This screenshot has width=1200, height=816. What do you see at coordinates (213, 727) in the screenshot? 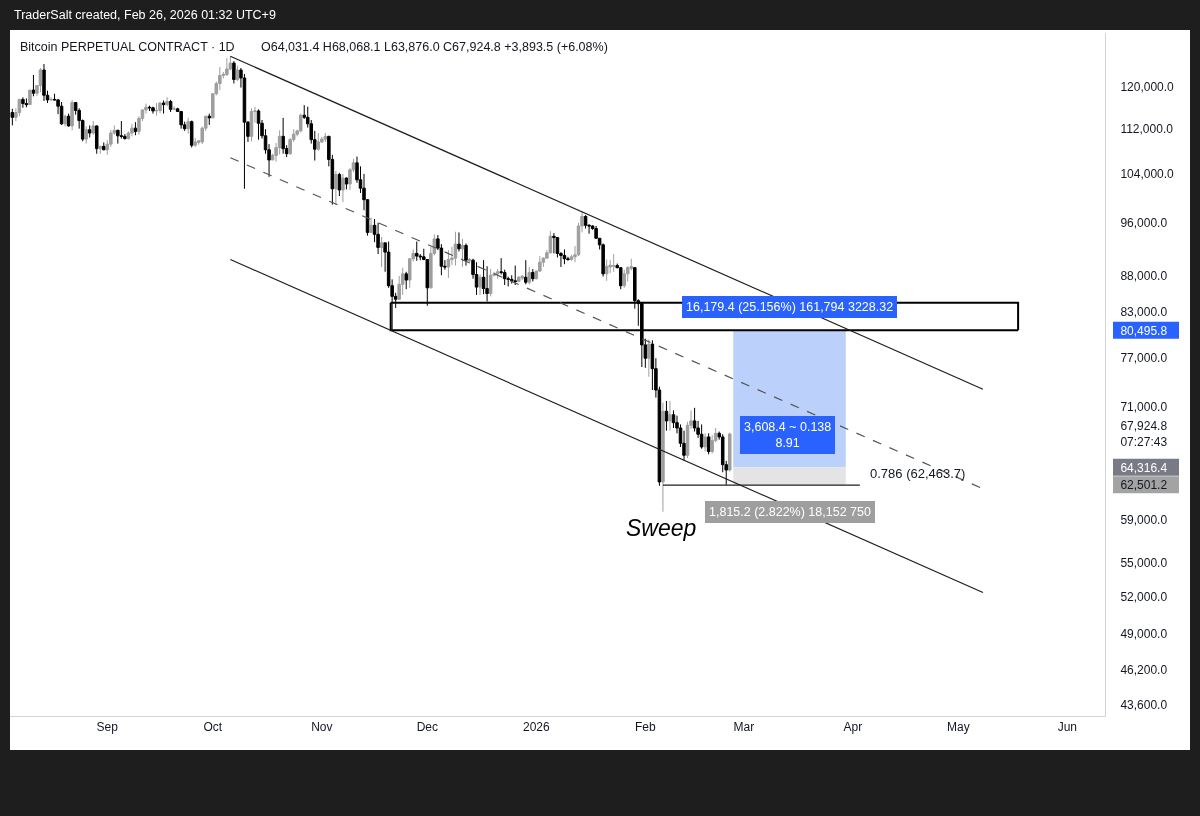
I see `x-tick-label: Oct` at bounding box center [213, 727].